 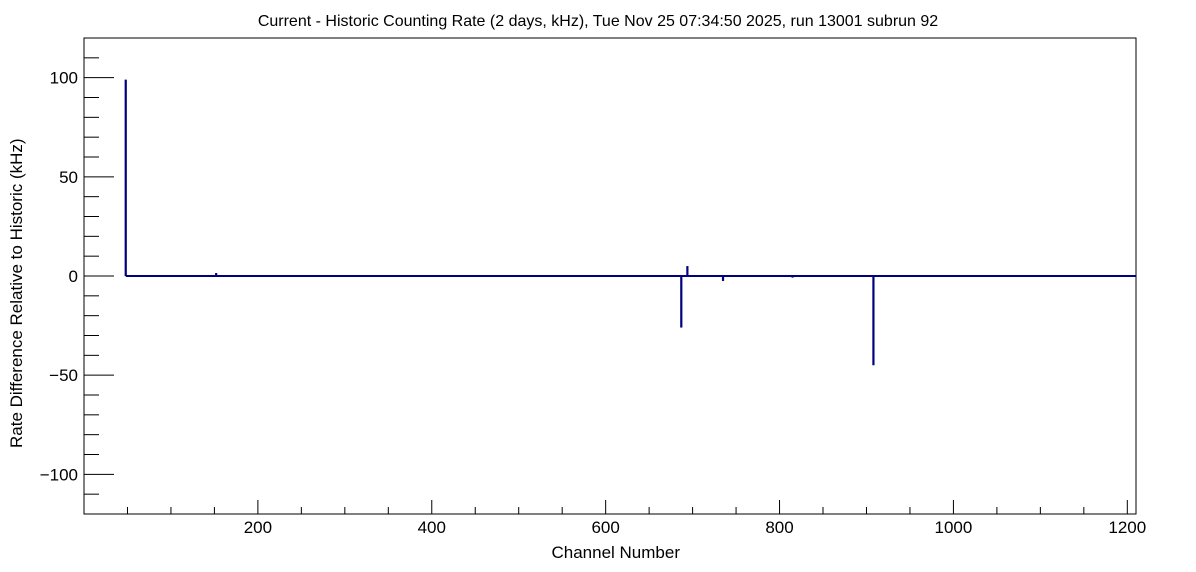 I want to click on x-tick-label: 600, so click(x=605, y=527).